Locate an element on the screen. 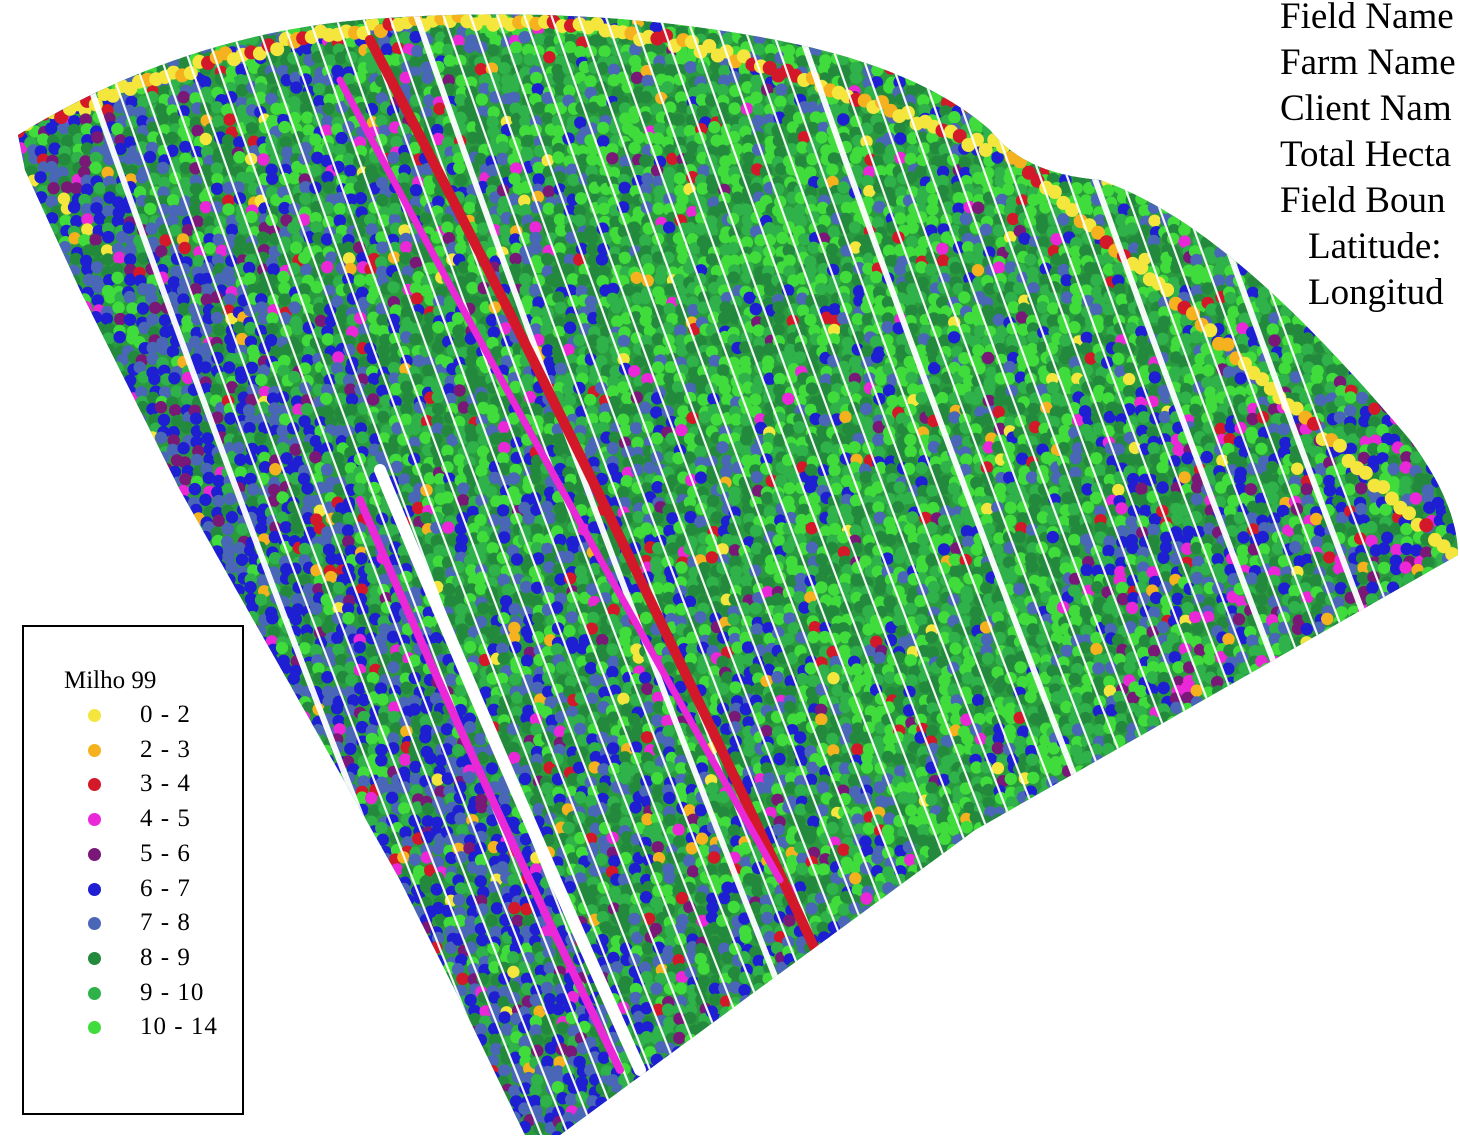 This screenshot has height=1142, width=1460. legend-label: 5 - 6 is located at coordinates (165, 853).